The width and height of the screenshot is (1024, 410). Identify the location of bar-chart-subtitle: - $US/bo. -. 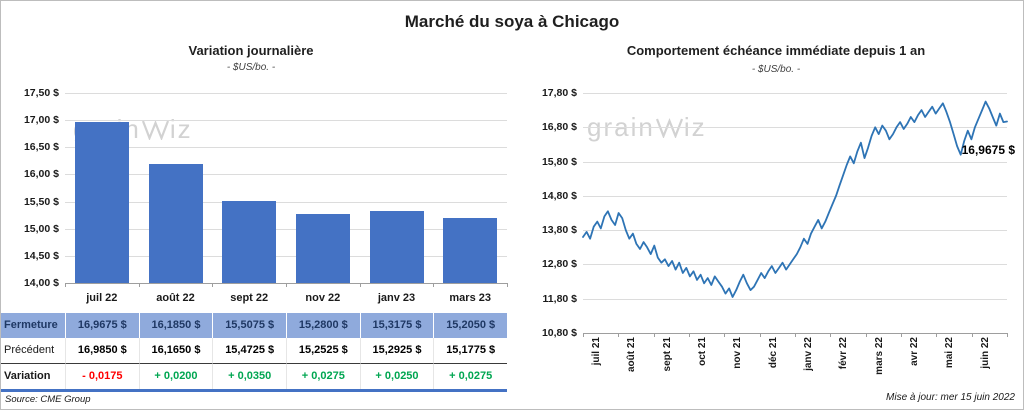
(251, 67).